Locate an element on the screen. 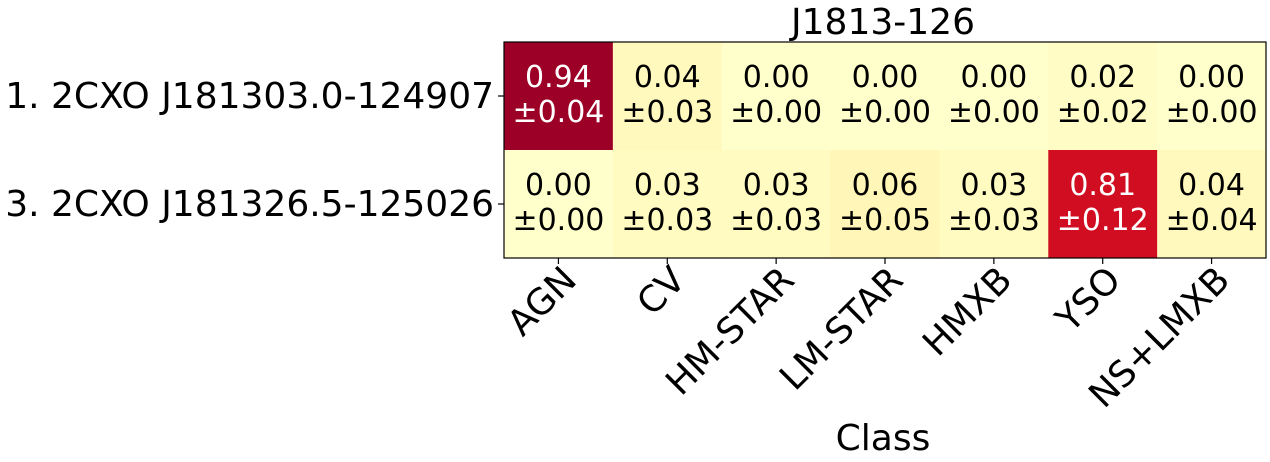 This screenshot has width=1270, height=462. heatmap-cell-r1-c2 is located at coordinates (776, 204).